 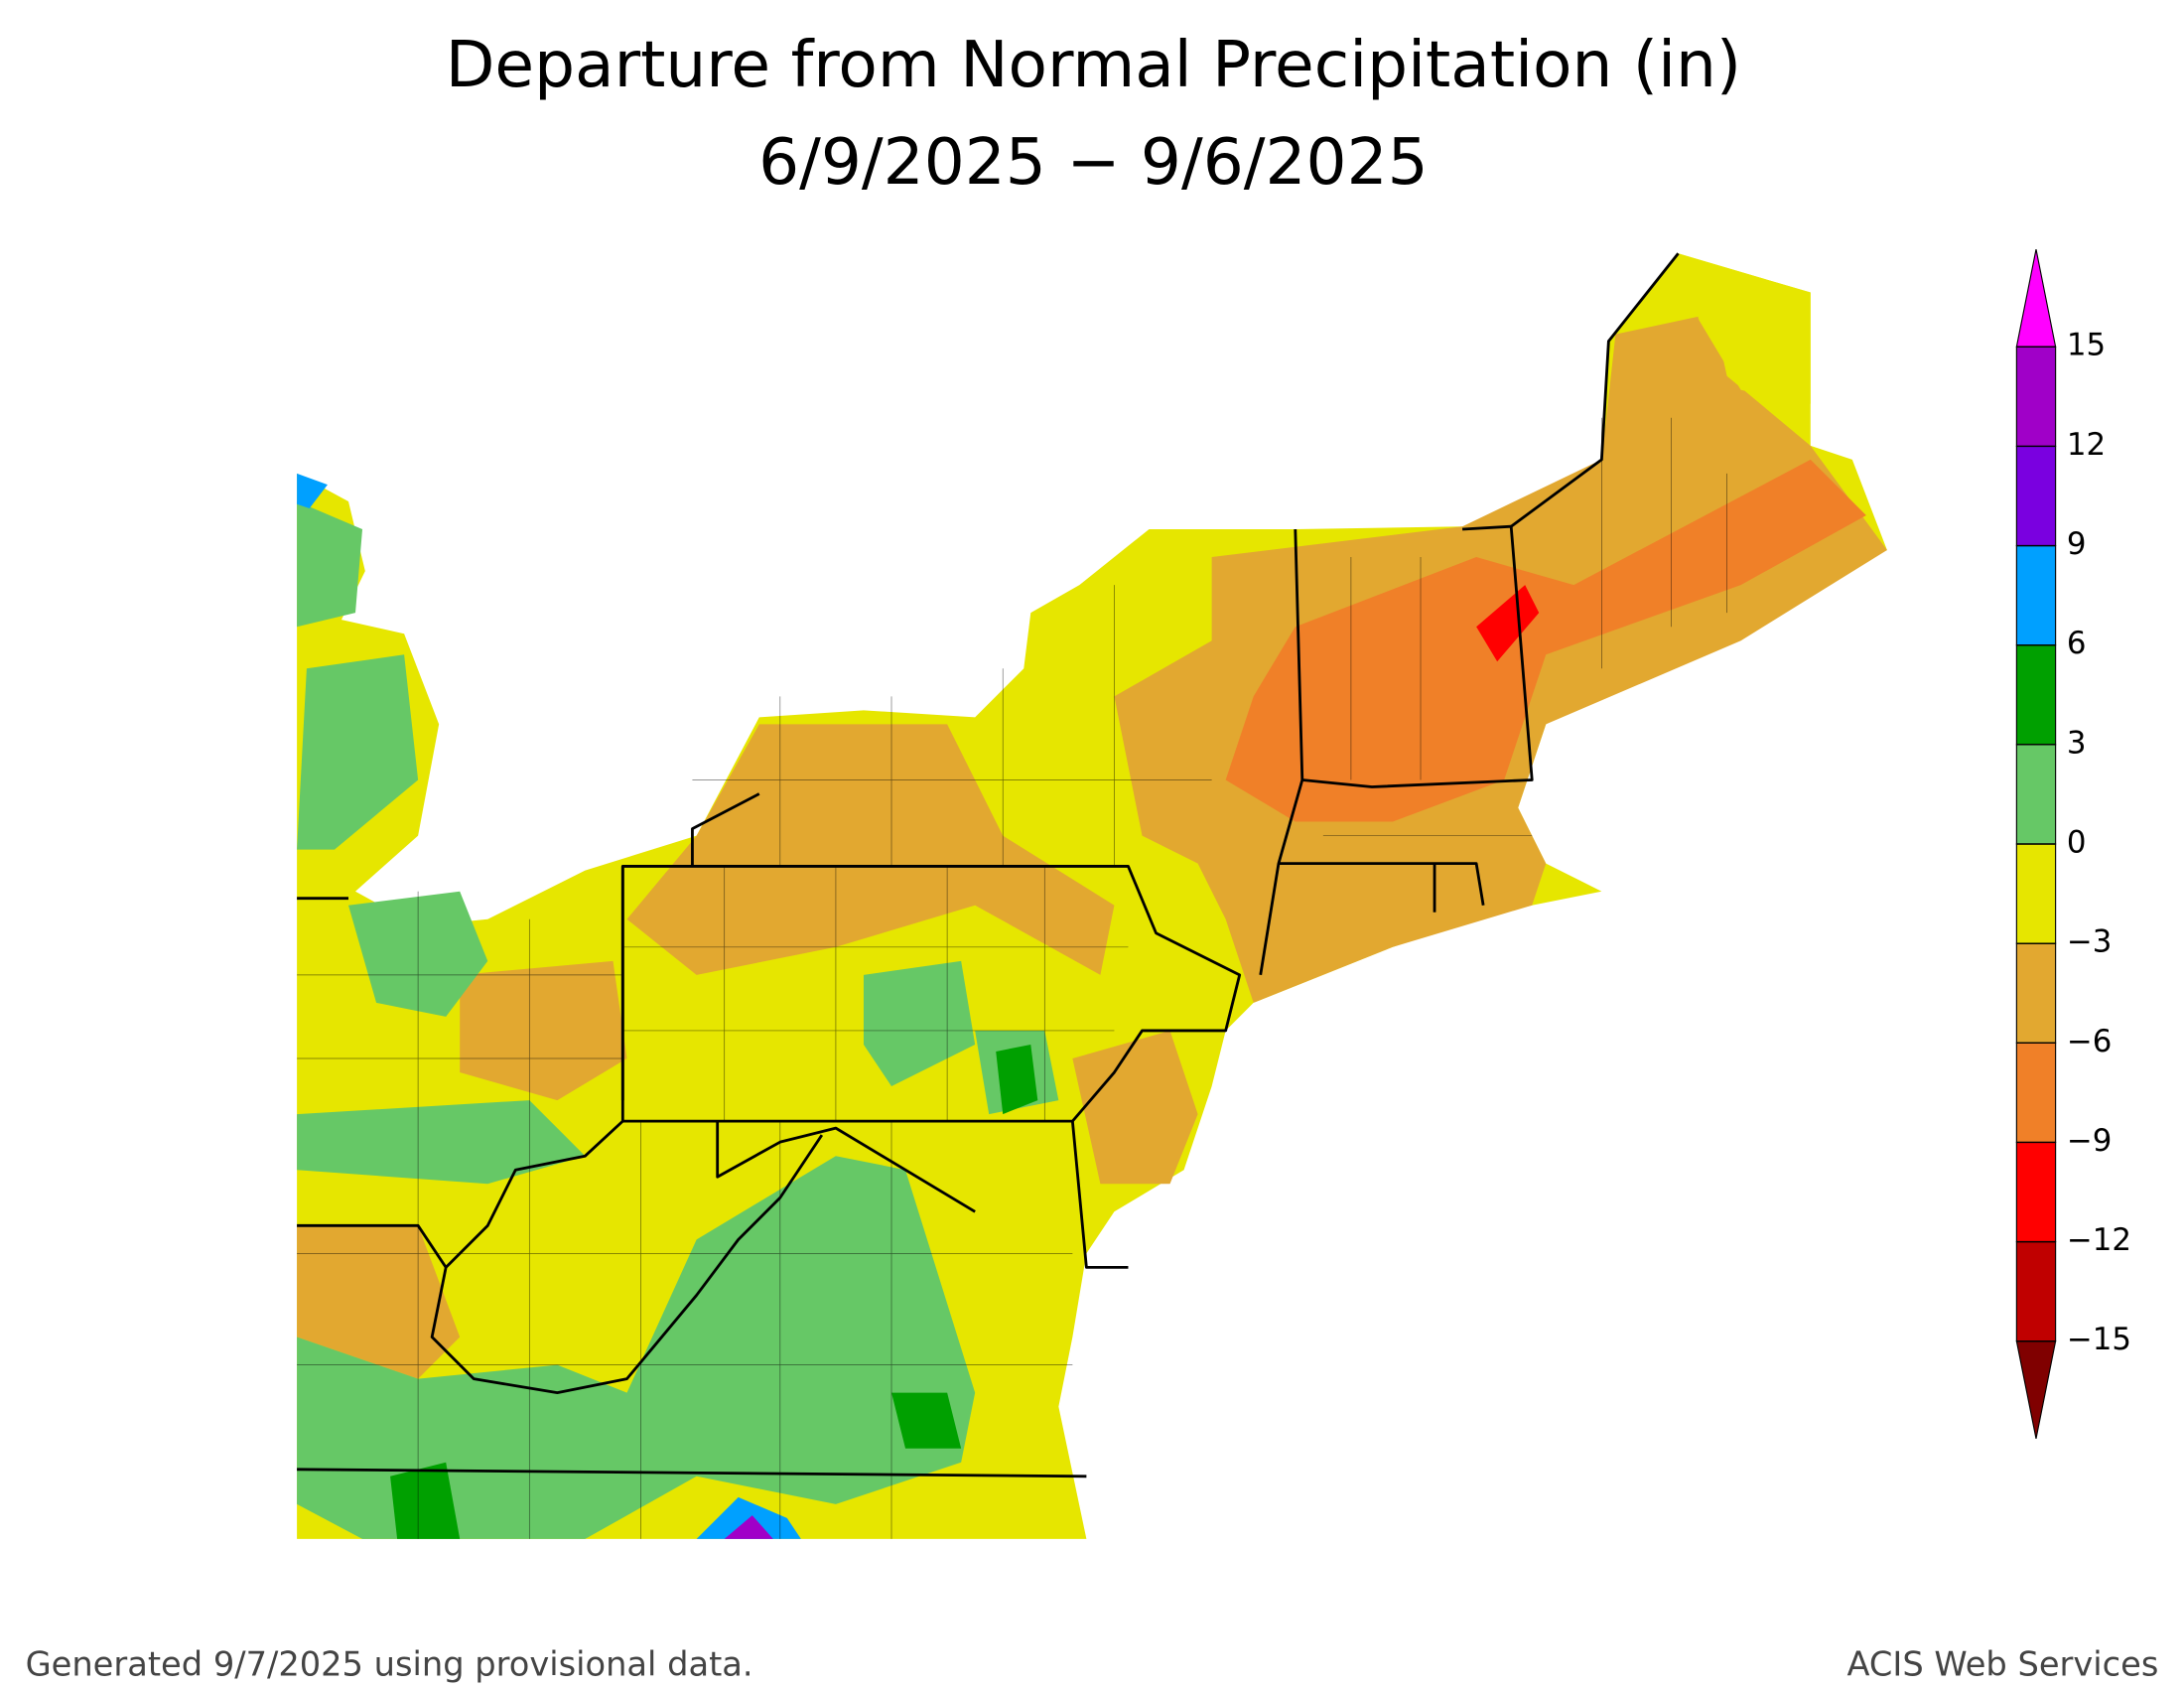 What do you see at coordinates (2086, 445) in the screenshot?
I see `legend-tick-label: 12` at bounding box center [2086, 445].